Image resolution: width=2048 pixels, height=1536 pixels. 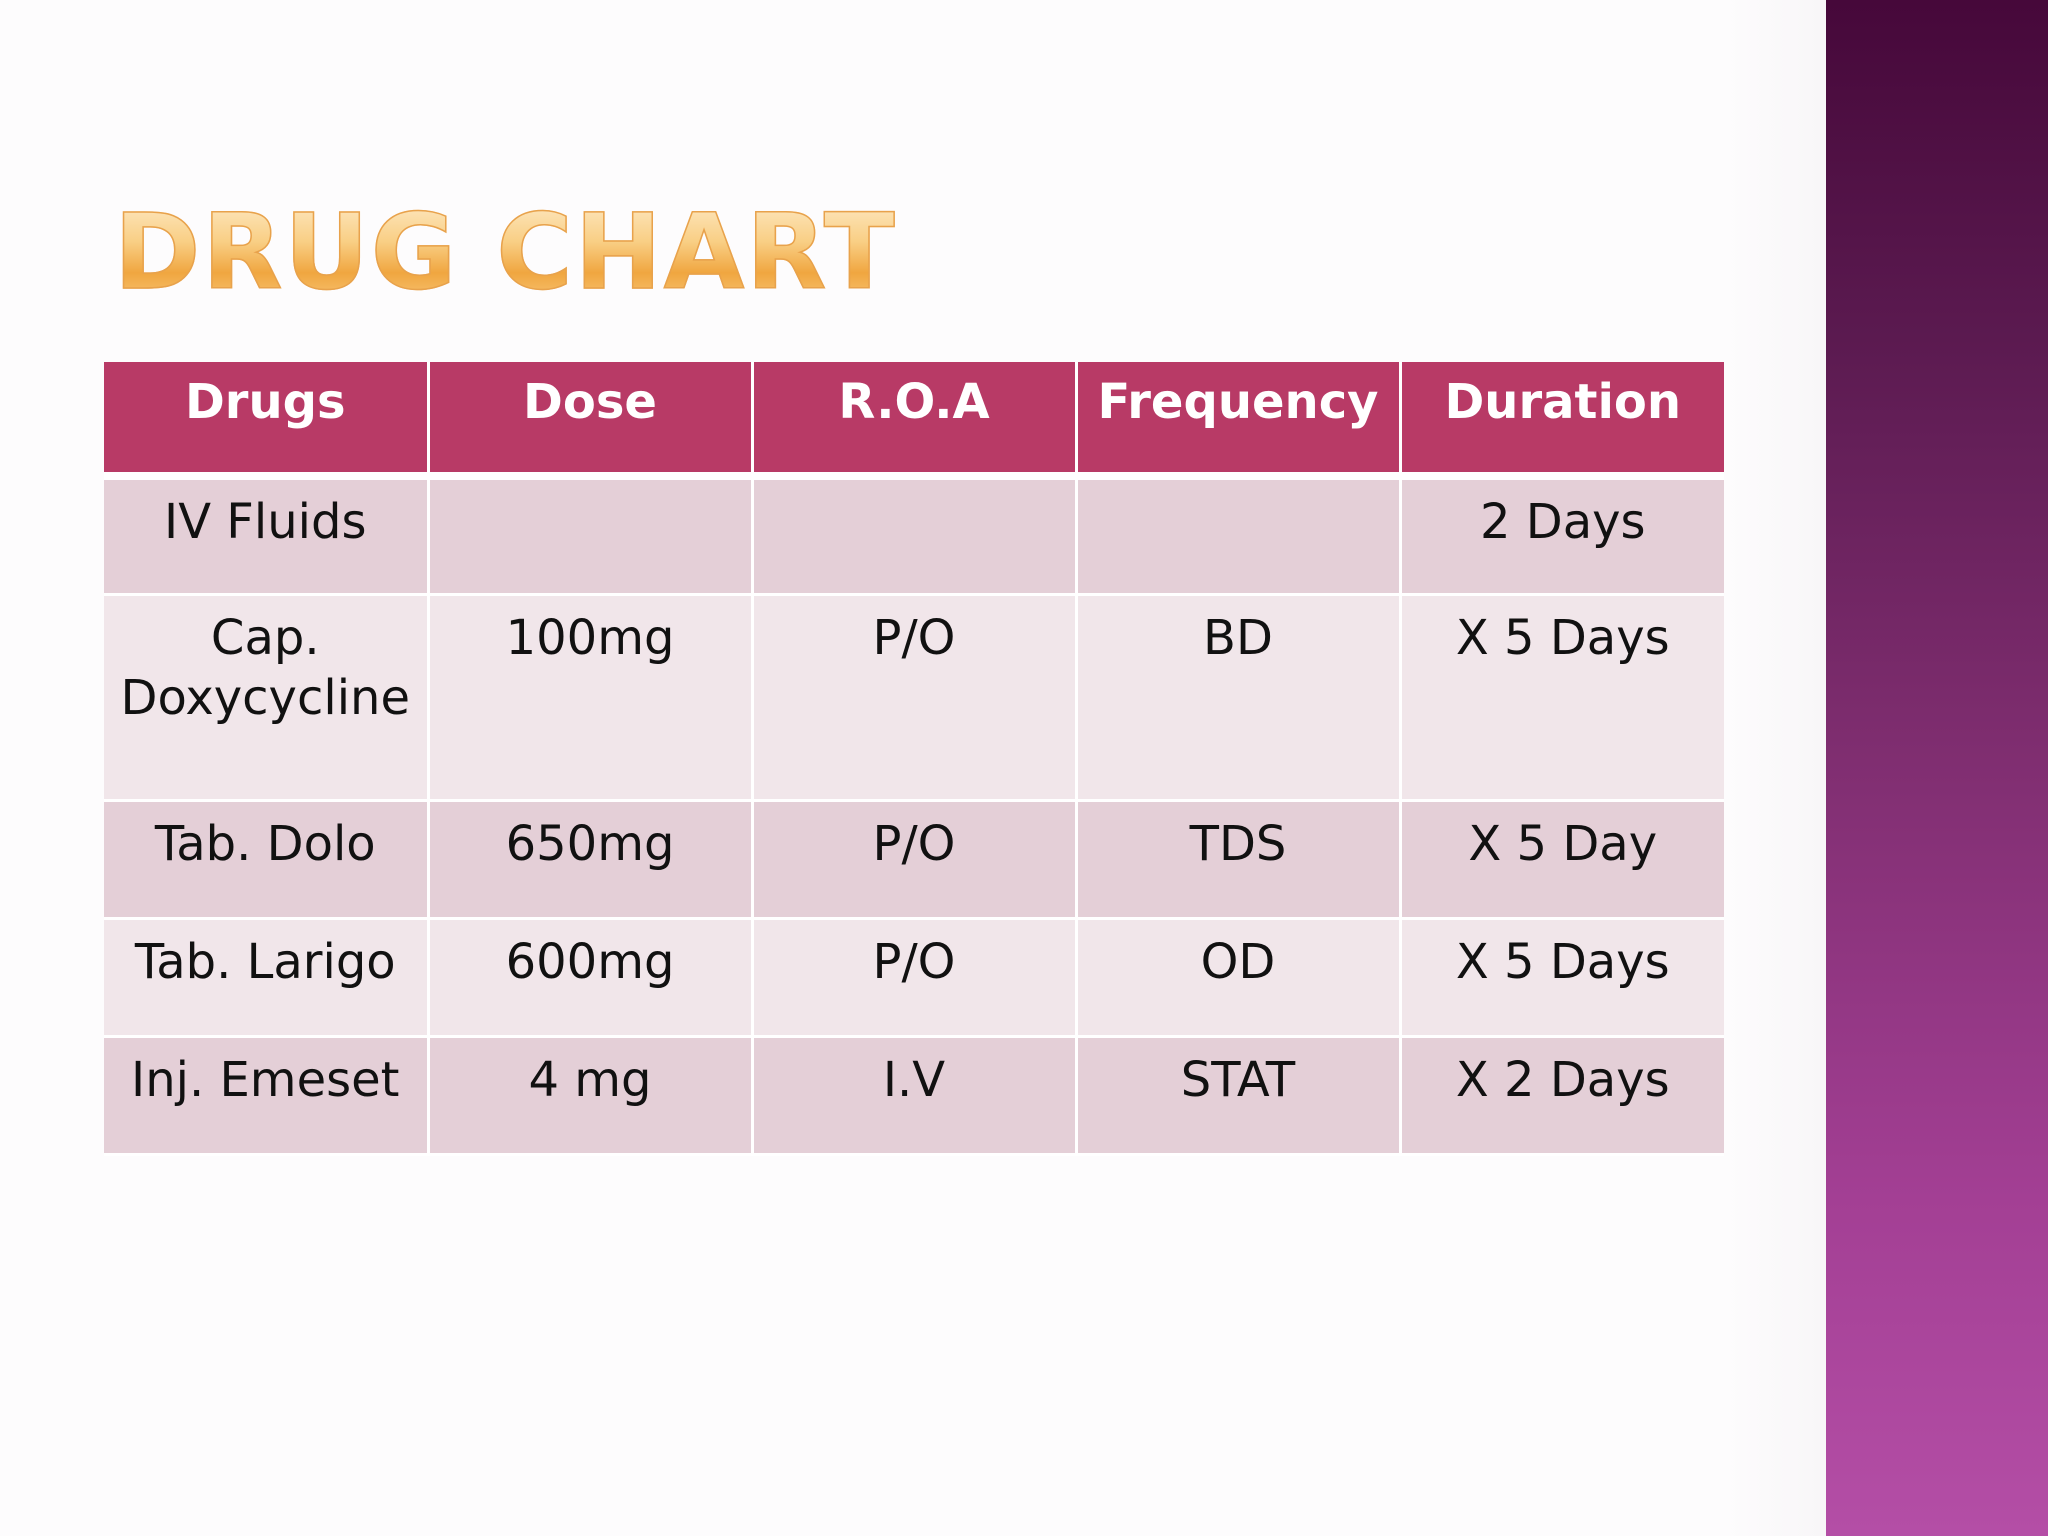 What do you see at coordinates (1937, 768) in the screenshot?
I see `decorative-side-band` at bounding box center [1937, 768].